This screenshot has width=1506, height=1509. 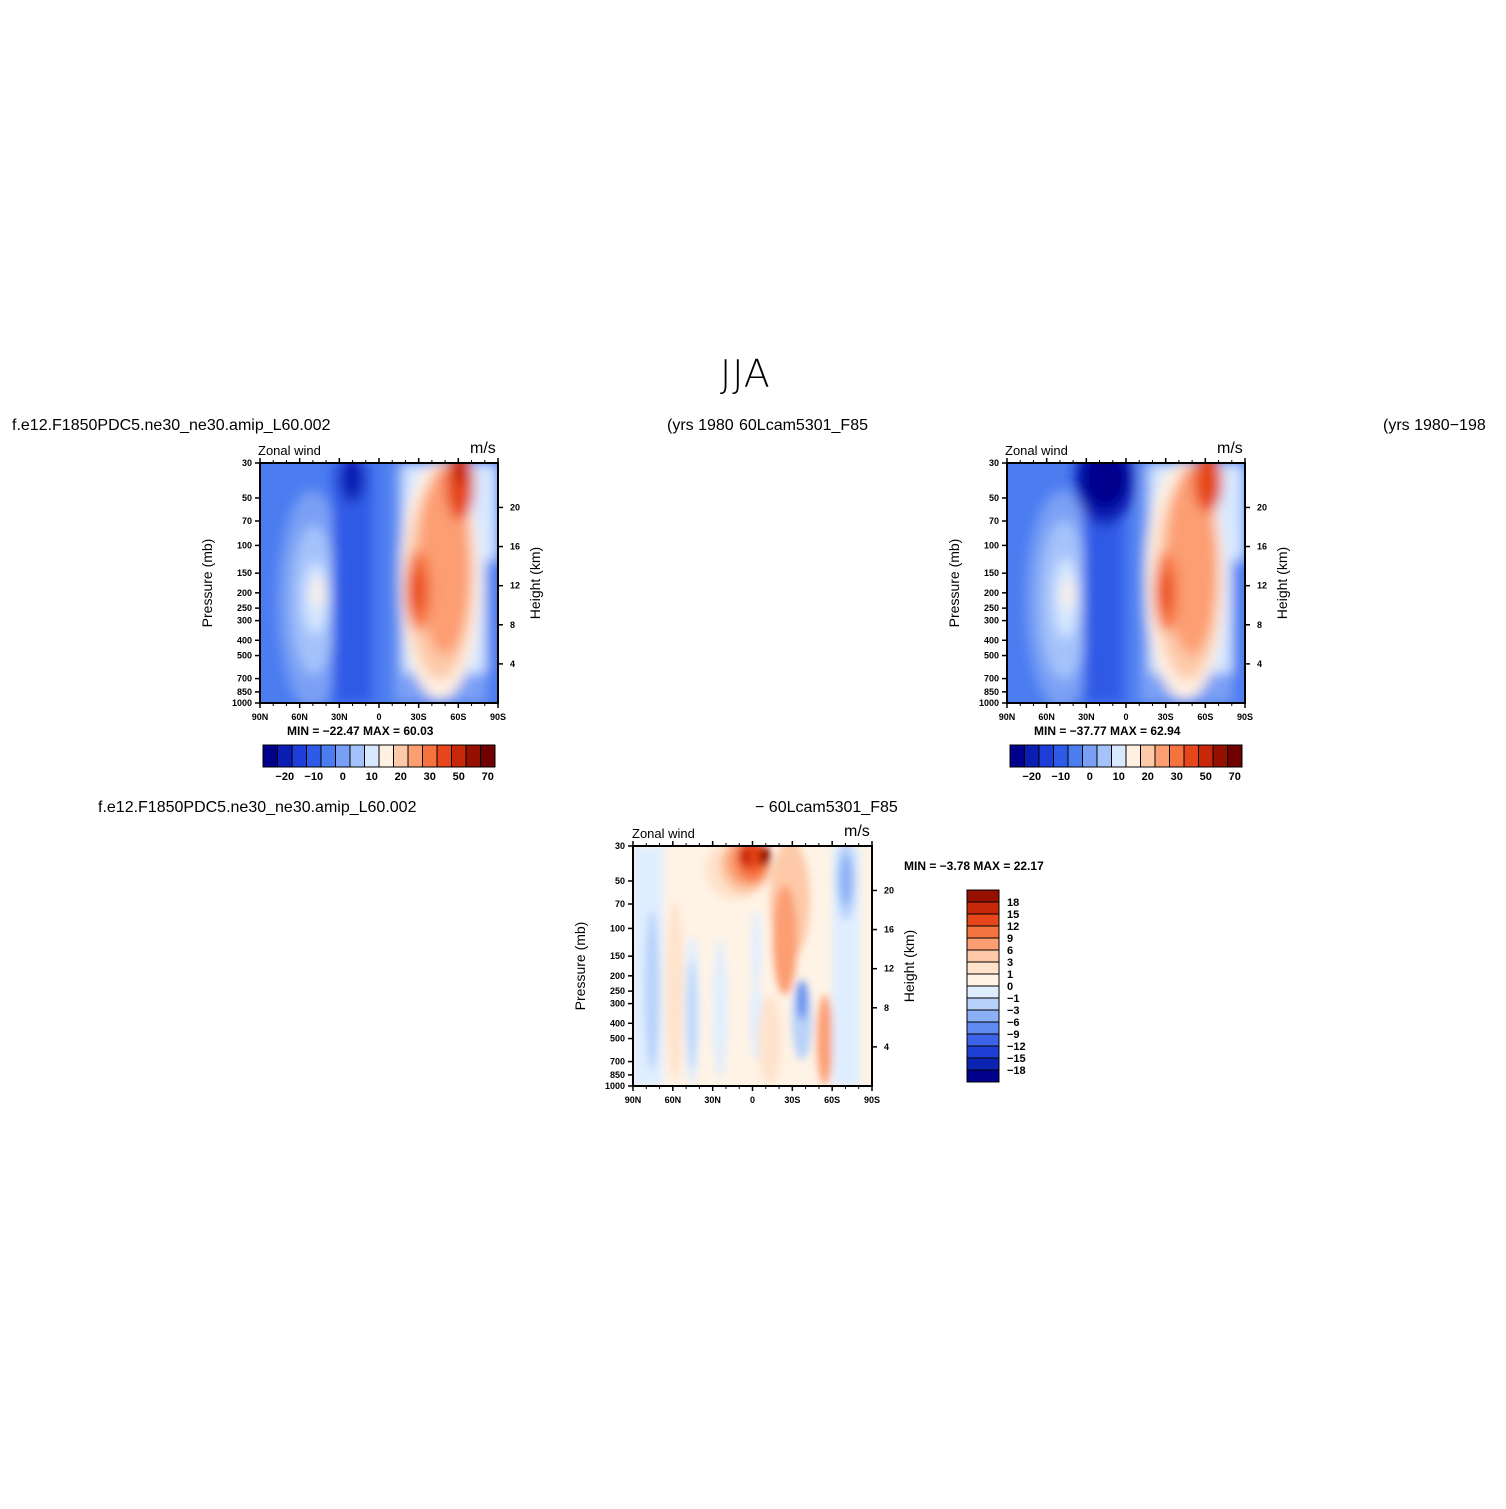 What do you see at coordinates (244, 593) in the screenshot?
I see `panel1-ytick-label: 200` at bounding box center [244, 593].